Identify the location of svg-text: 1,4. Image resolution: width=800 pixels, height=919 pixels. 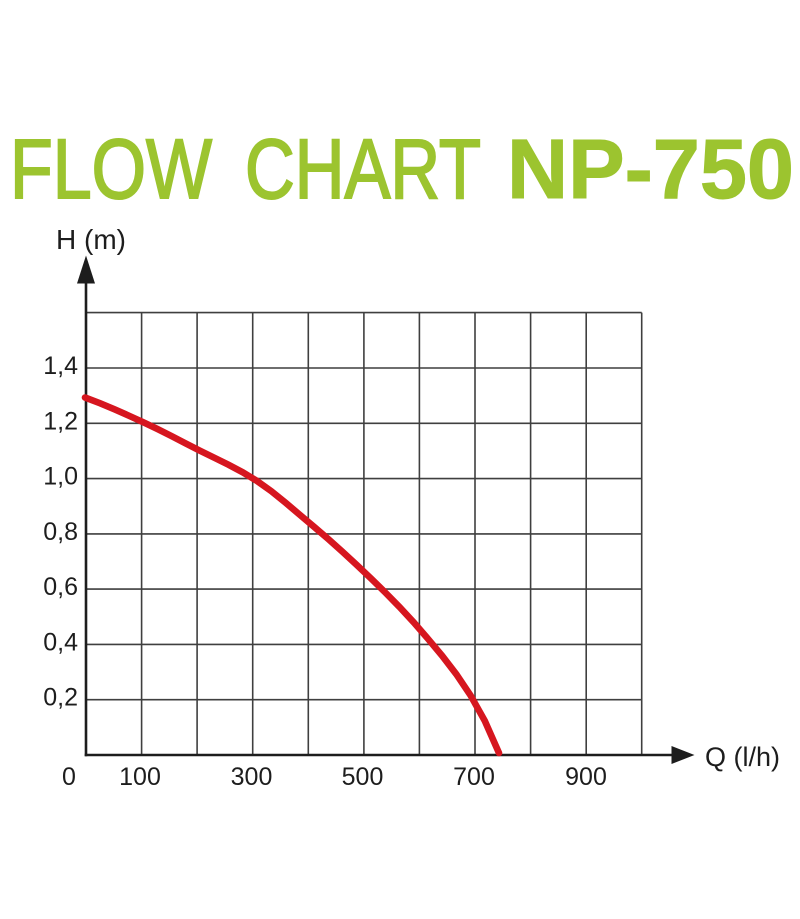
(60, 366).